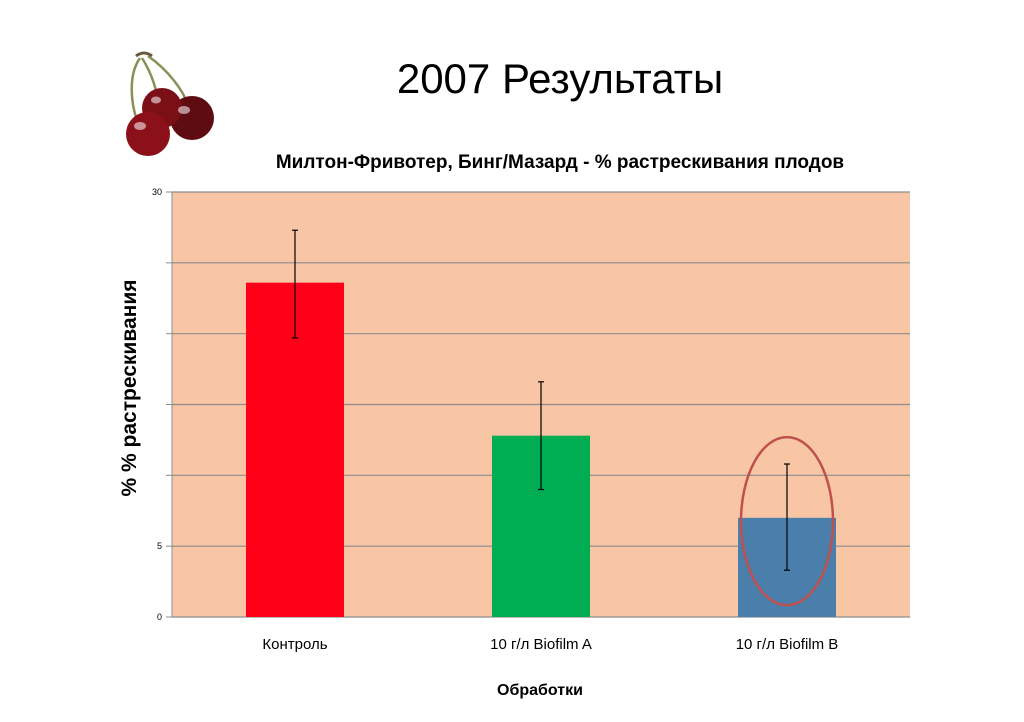  I want to click on cherry-icon, so click(170, 103).